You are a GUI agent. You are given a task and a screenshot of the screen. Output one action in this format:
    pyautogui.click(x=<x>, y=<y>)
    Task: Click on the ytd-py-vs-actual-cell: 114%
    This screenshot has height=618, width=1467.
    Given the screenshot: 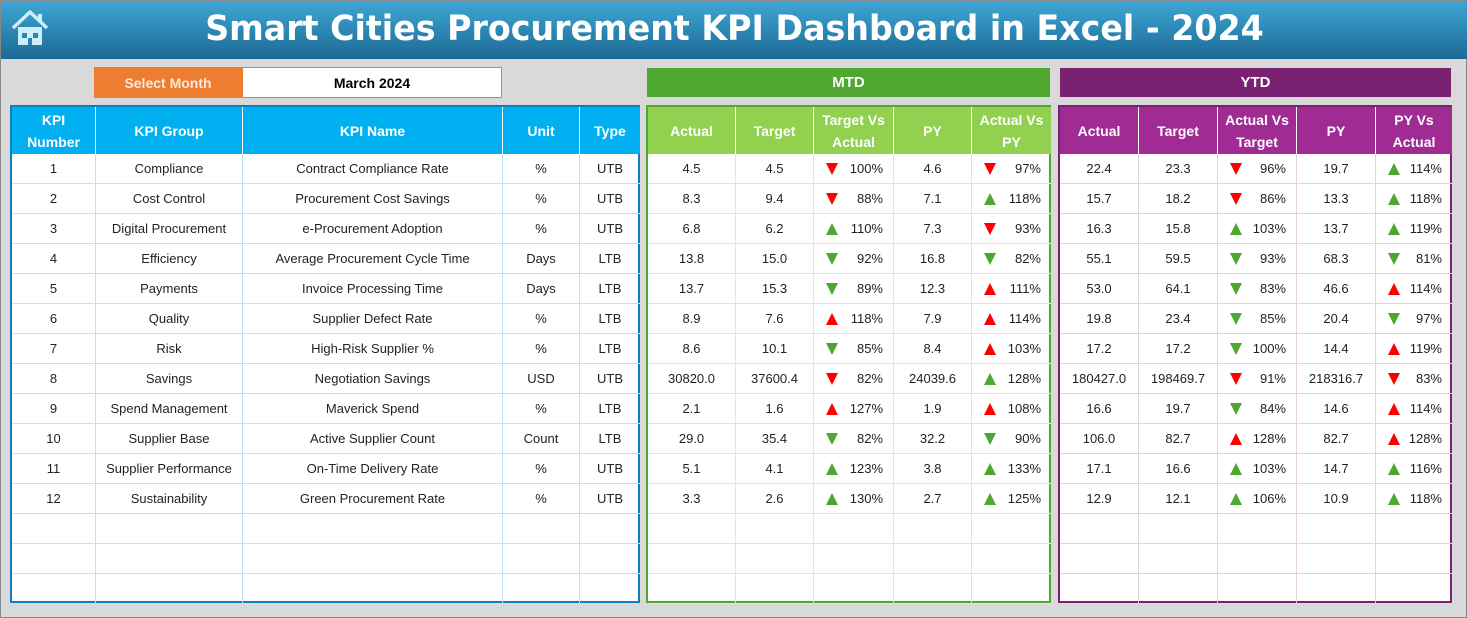 What is the action you would take?
    pyautogui.click(x=1414, y=409)
    